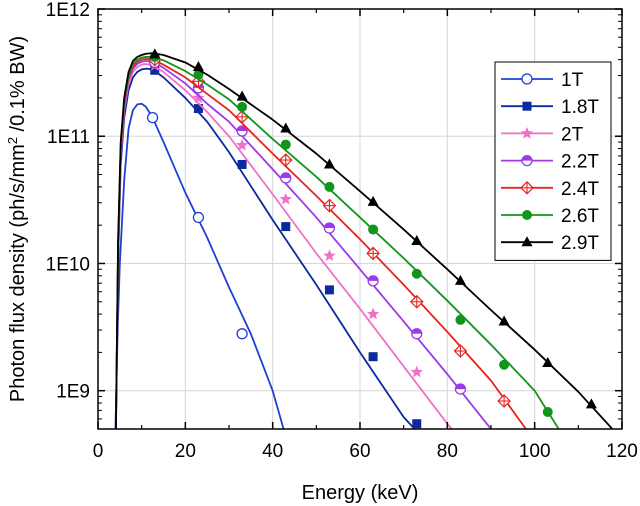 The image size is (640, 506). I want to click on legend-label: 2.9T, so click(580, 243).